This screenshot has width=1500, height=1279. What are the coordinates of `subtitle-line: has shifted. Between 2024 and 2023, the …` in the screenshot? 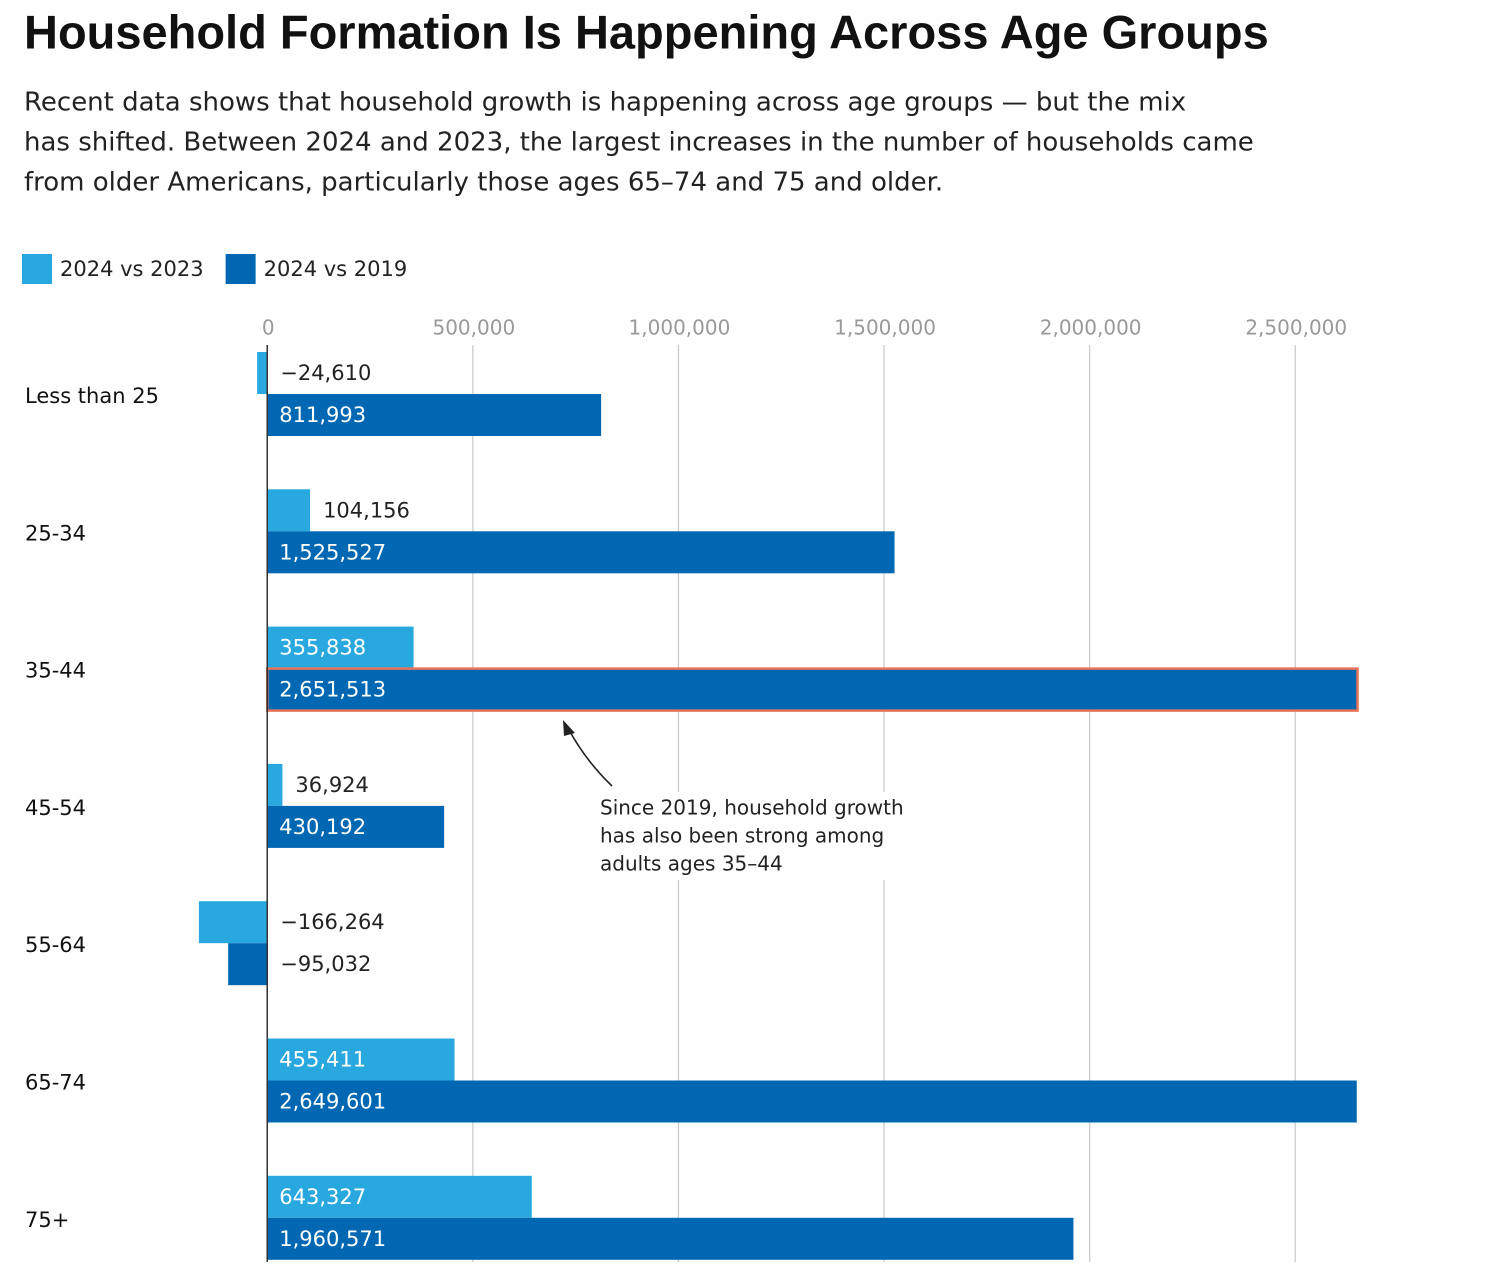 It's located at (639, 143).